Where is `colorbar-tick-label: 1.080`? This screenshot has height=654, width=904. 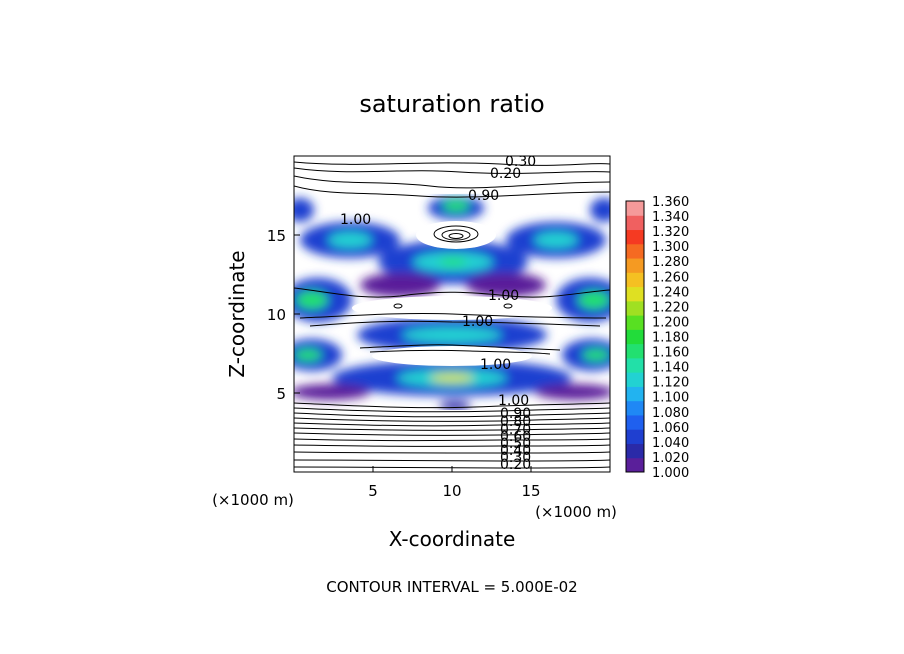
colorbar-tick-label: 1.080 is located at coordinates (670, 413).